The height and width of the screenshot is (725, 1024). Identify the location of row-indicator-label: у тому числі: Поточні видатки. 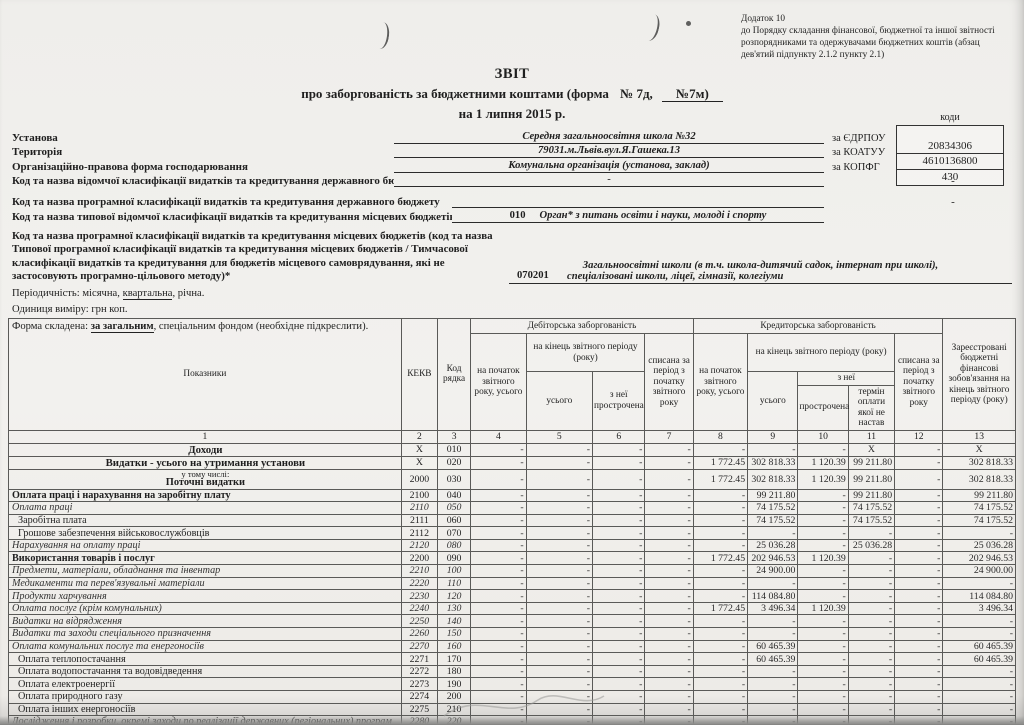
(205, 479).